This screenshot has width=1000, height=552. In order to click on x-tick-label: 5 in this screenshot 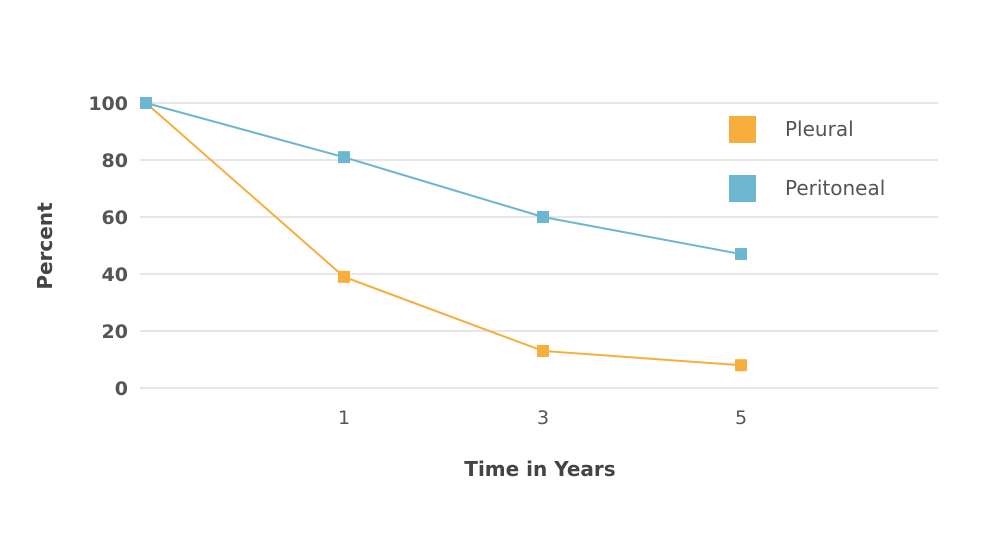, I will do `click(741, 418)`.